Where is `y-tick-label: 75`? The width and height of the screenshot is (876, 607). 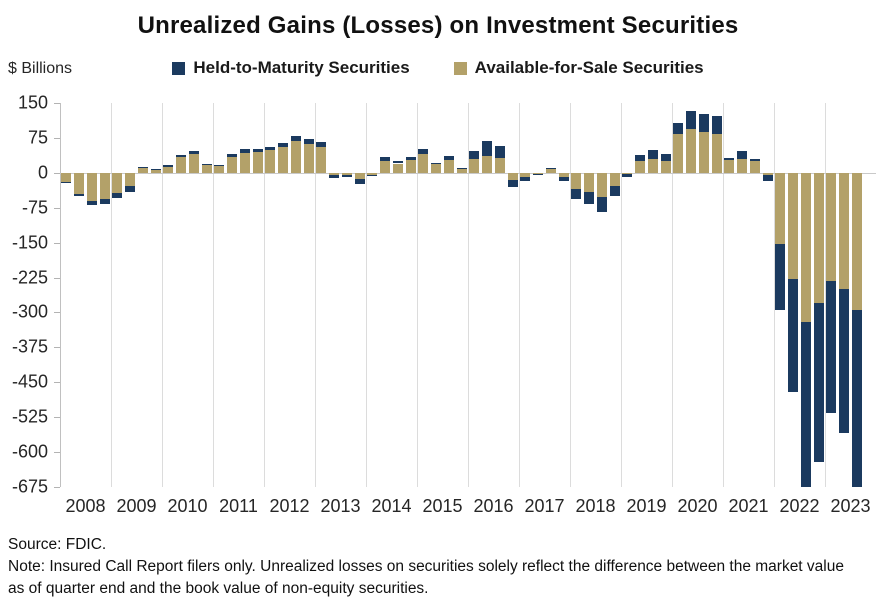
y-tick-label: 75 is located at coordinates (37, 137).